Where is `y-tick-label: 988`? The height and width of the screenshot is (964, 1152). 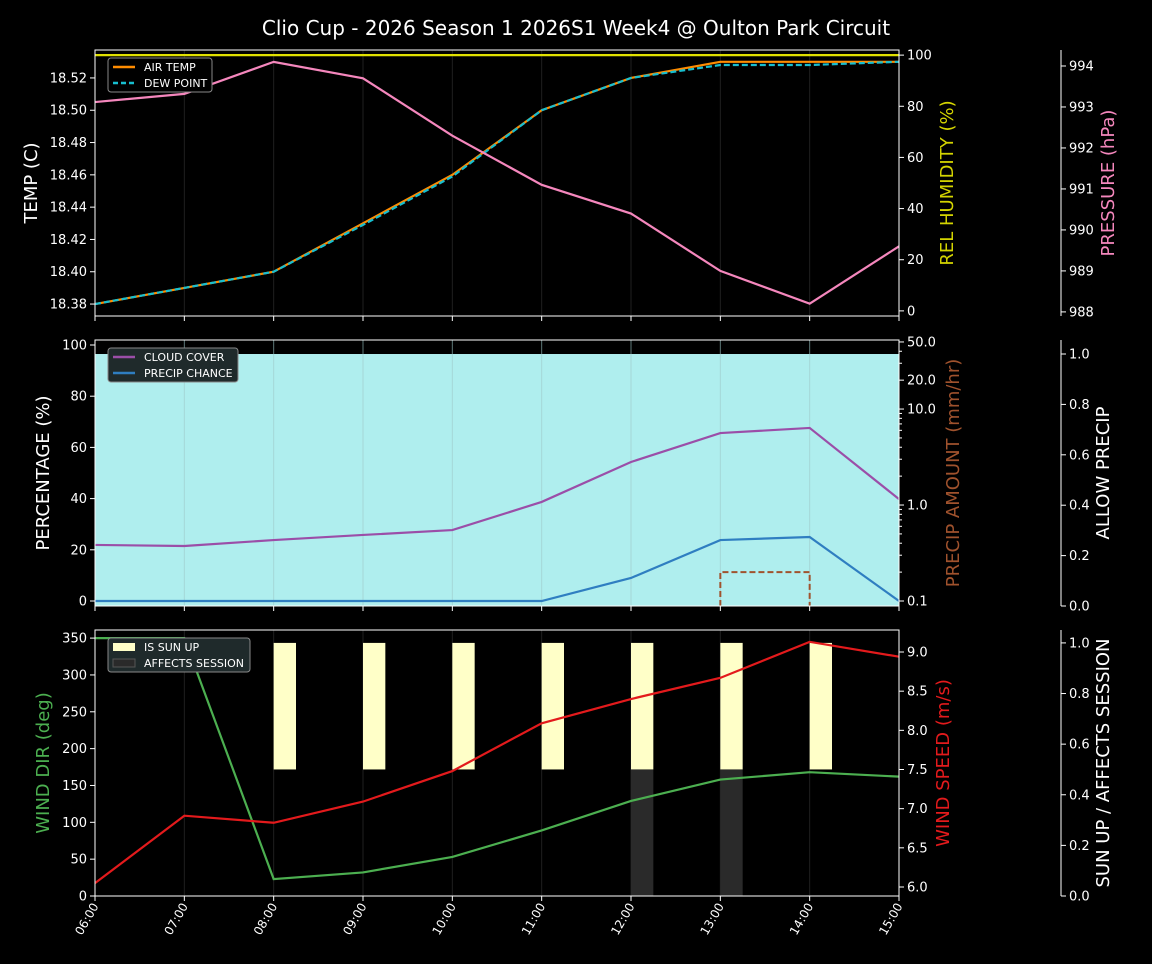 y-tick-label: 988 is located at coordinates (1081, 312).